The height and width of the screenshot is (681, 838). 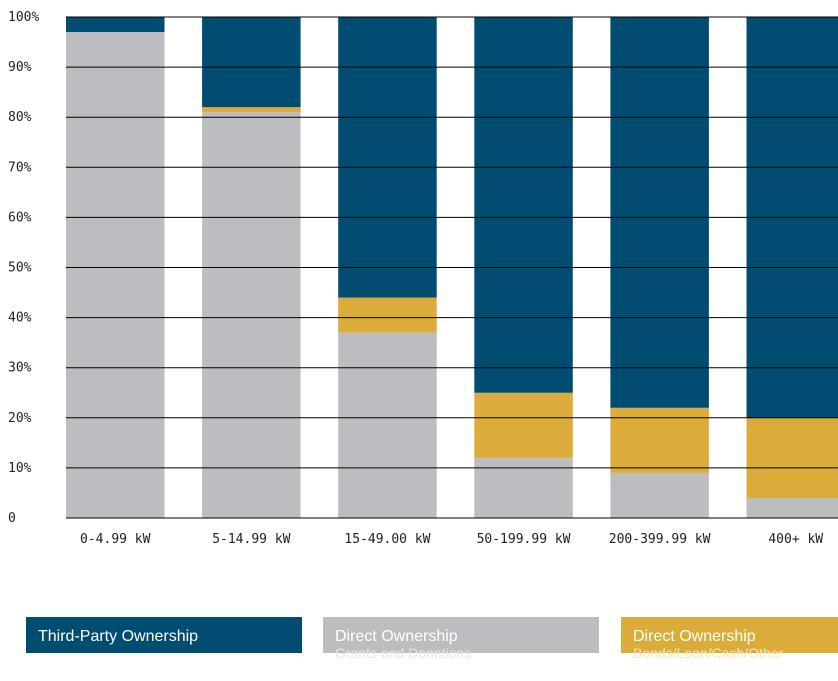 I want to click on x-tick-label: 5-14.99 kW, so click(x=251, y=539).